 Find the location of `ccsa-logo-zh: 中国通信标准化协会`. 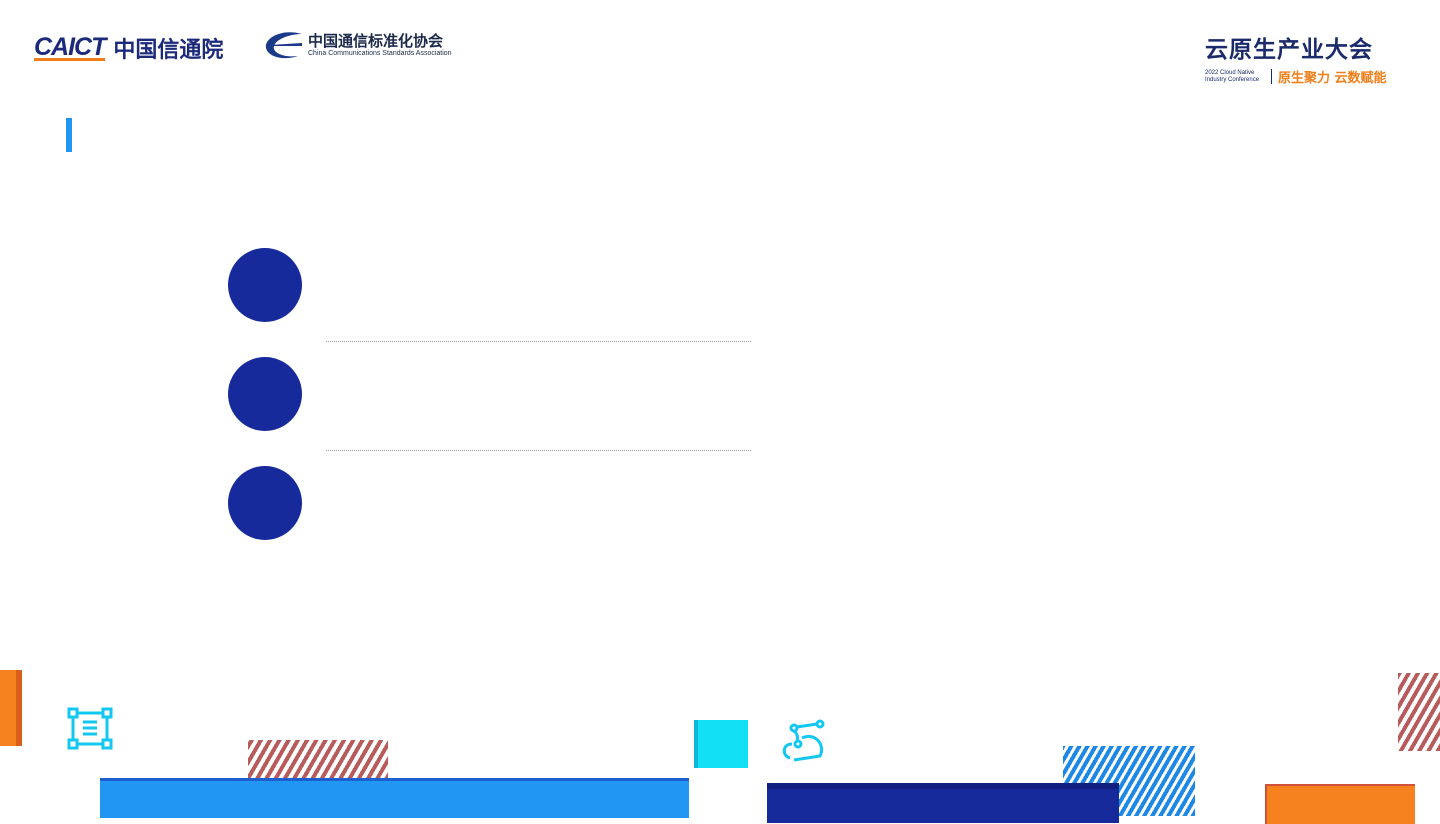

ccsa-logo-zh: 中国通信标准化协会 is located at coordinates (376, 41).